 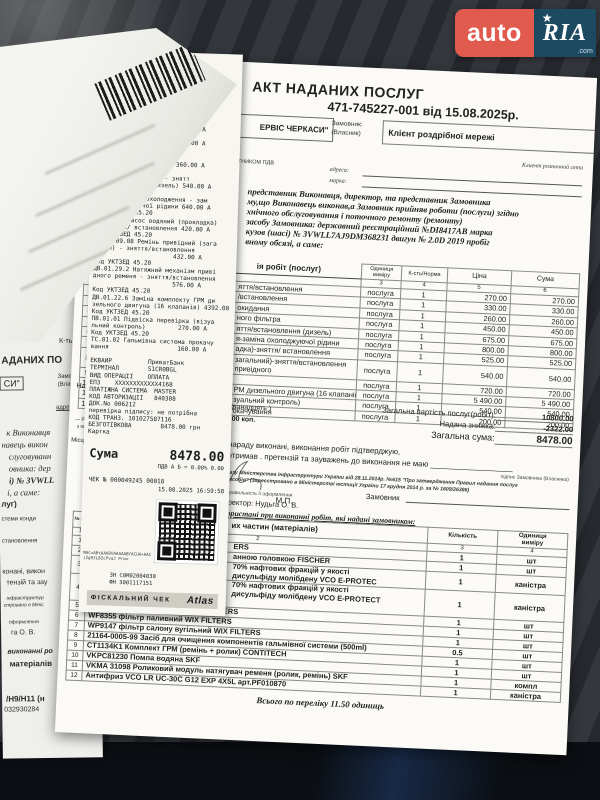 What do you see at coordinates (75, 655) in the screenshot?
I see `parts-row-number: 10` at bounding box center [75, 655].